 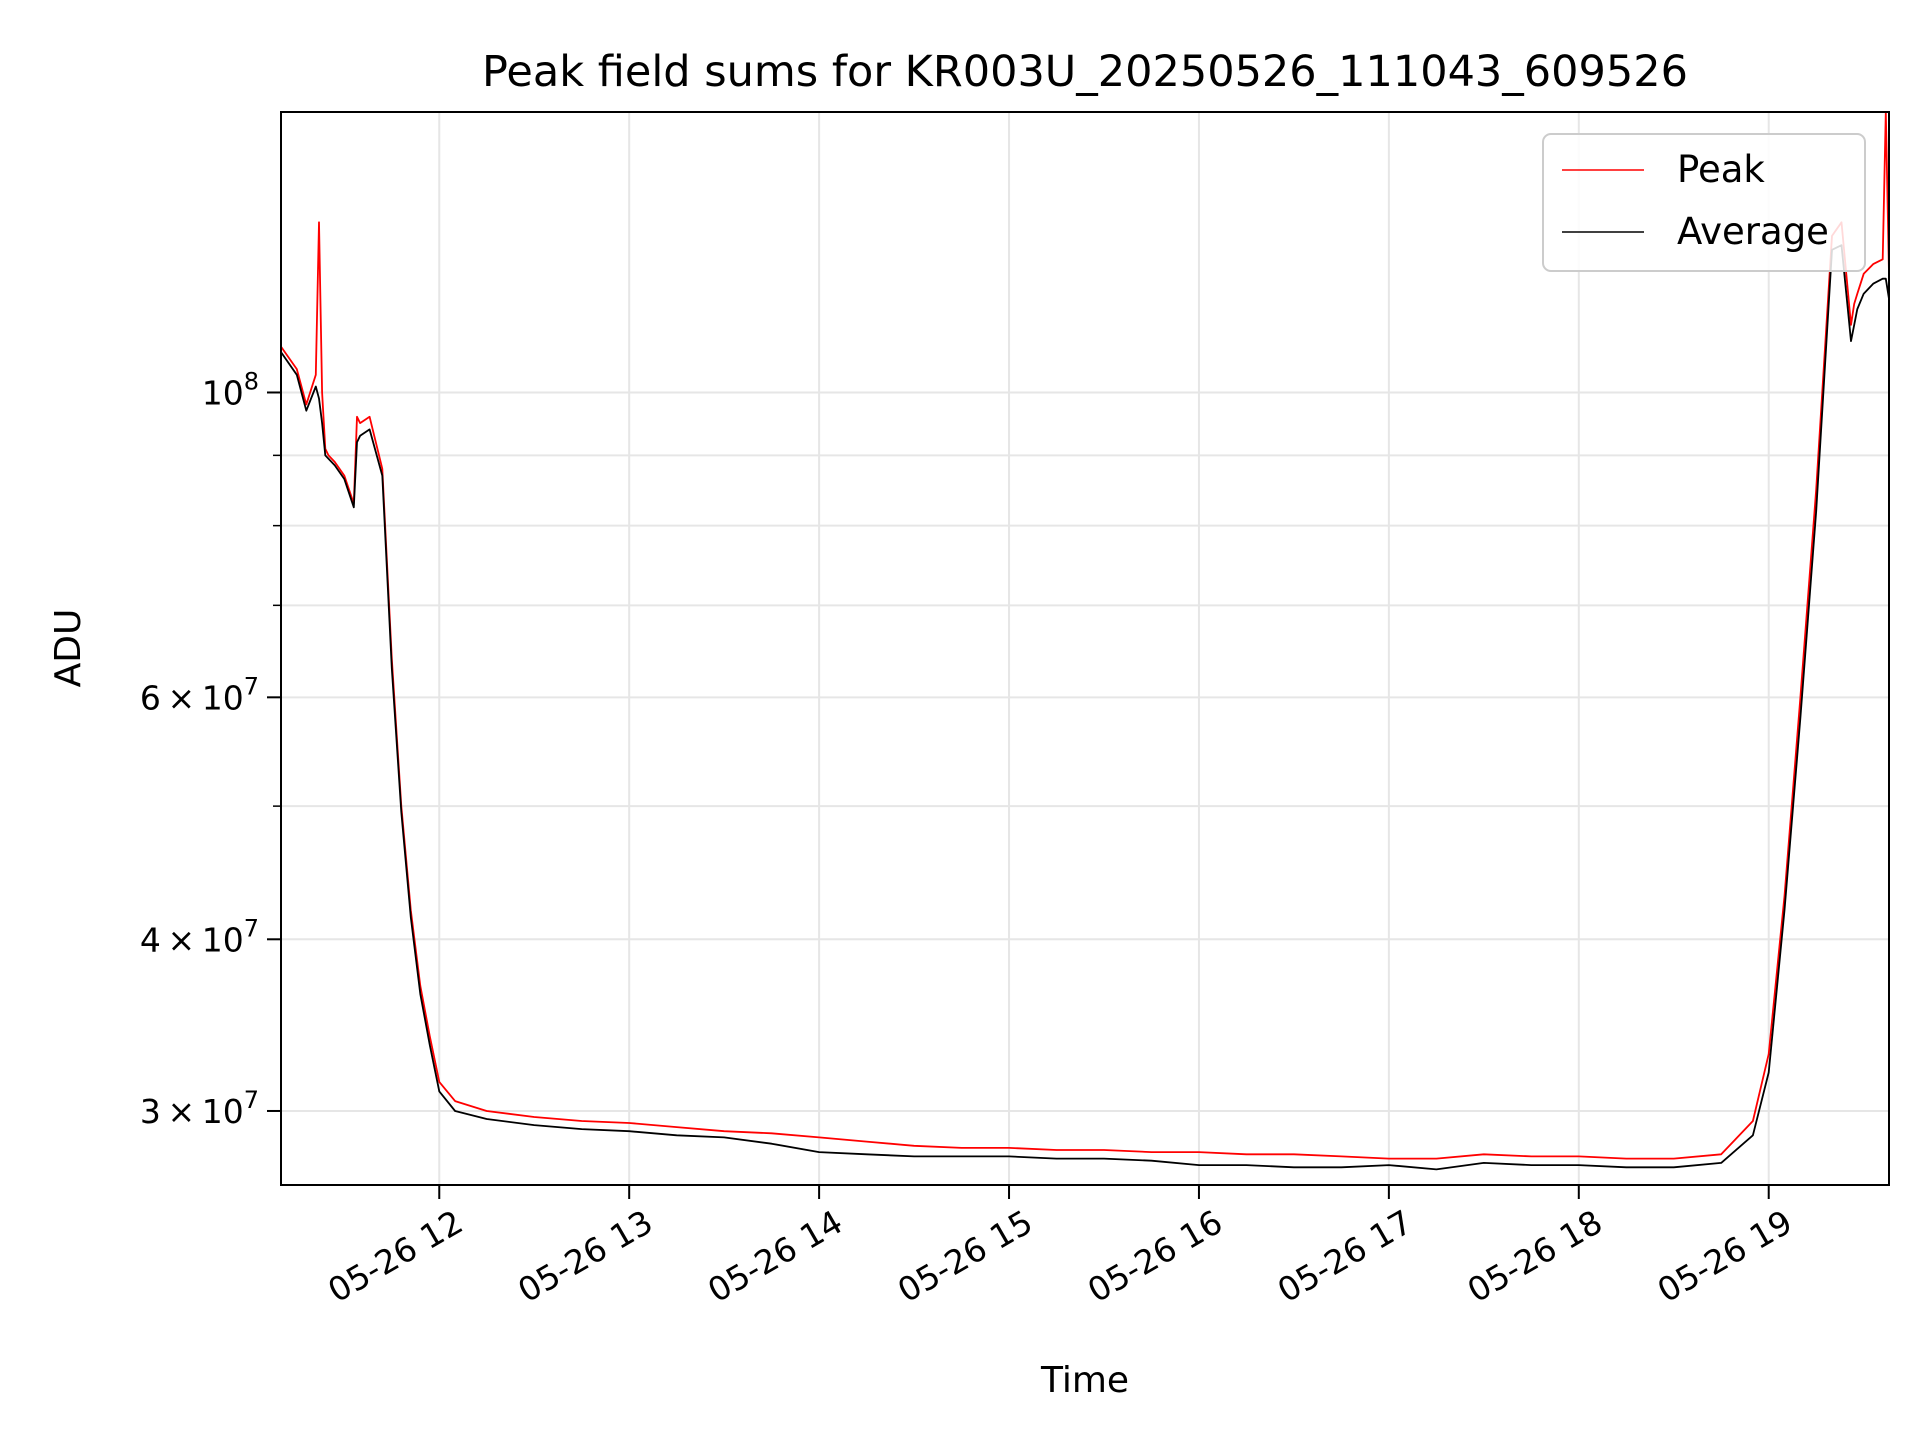 I want to click on legend: Peak Average, so click(x=1704, y=202).